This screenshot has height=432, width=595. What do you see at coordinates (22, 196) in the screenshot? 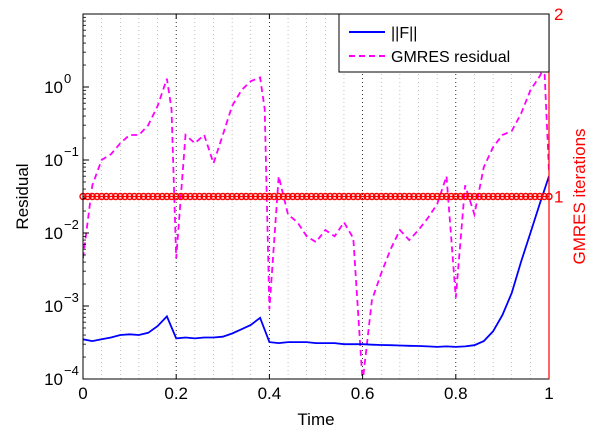
I see `y-axis-label: Residual` at bounding box center [22, 196].